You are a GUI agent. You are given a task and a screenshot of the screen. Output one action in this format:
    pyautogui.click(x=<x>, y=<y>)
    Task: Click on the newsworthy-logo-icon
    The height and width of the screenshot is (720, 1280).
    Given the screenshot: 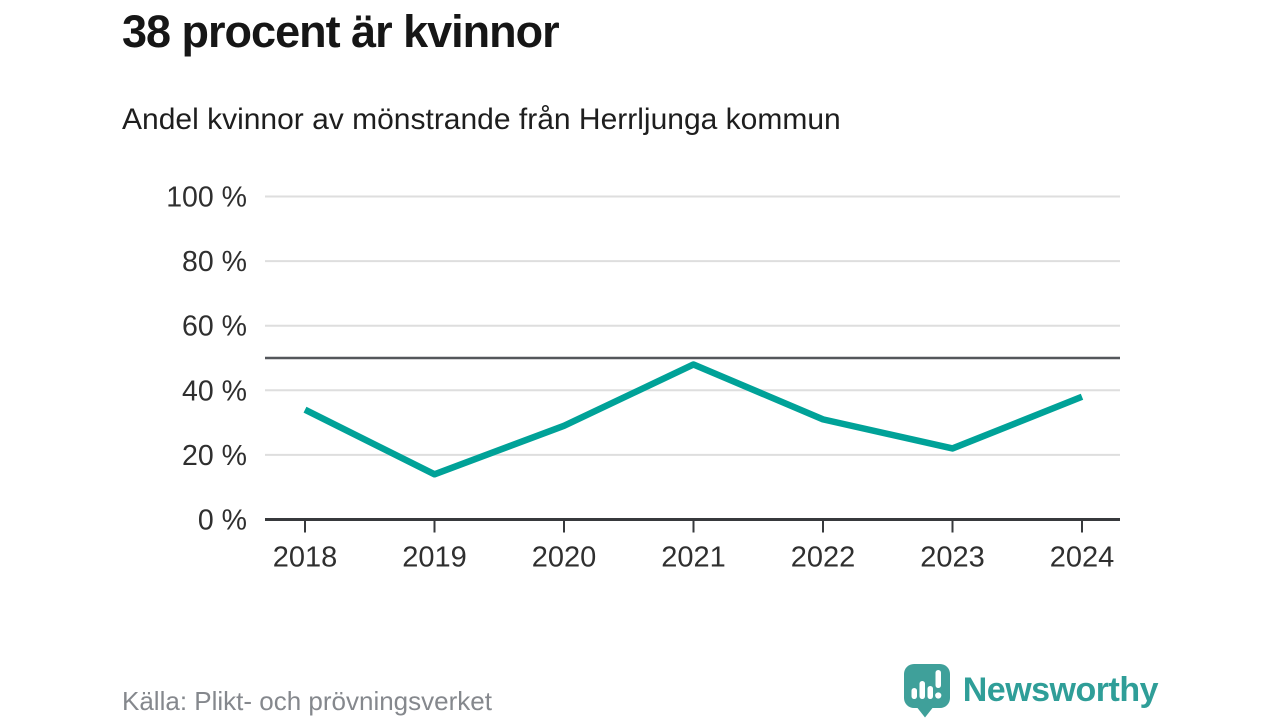 What is the action you would take?
    pyautogui.click(x=926, y=691)
    